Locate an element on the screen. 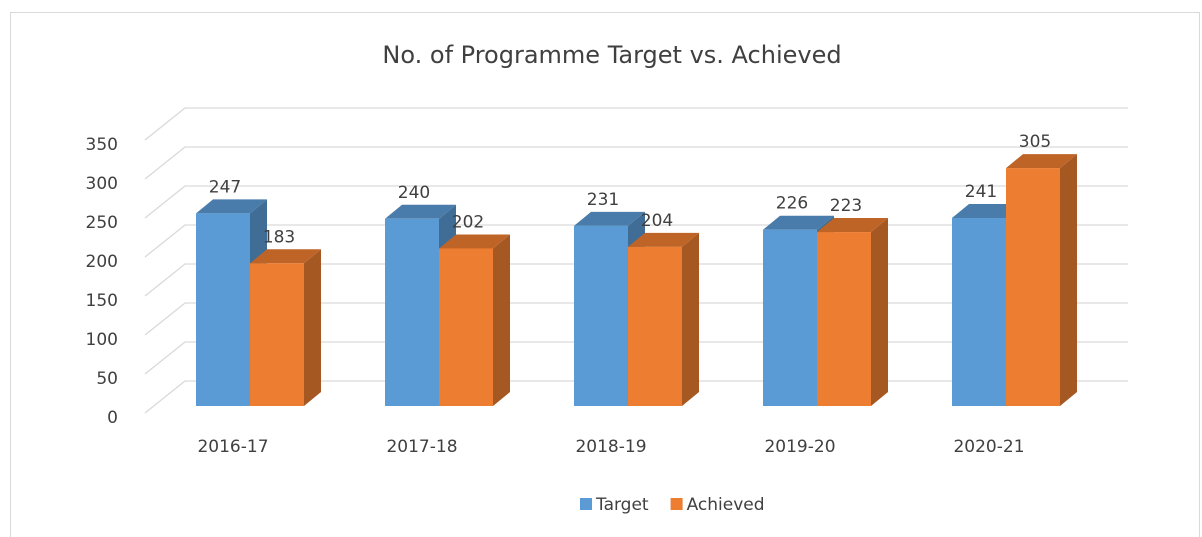 This screenshot has height=537, width=1202. y-tick-label: 0 is located at coordinates (112, 418).